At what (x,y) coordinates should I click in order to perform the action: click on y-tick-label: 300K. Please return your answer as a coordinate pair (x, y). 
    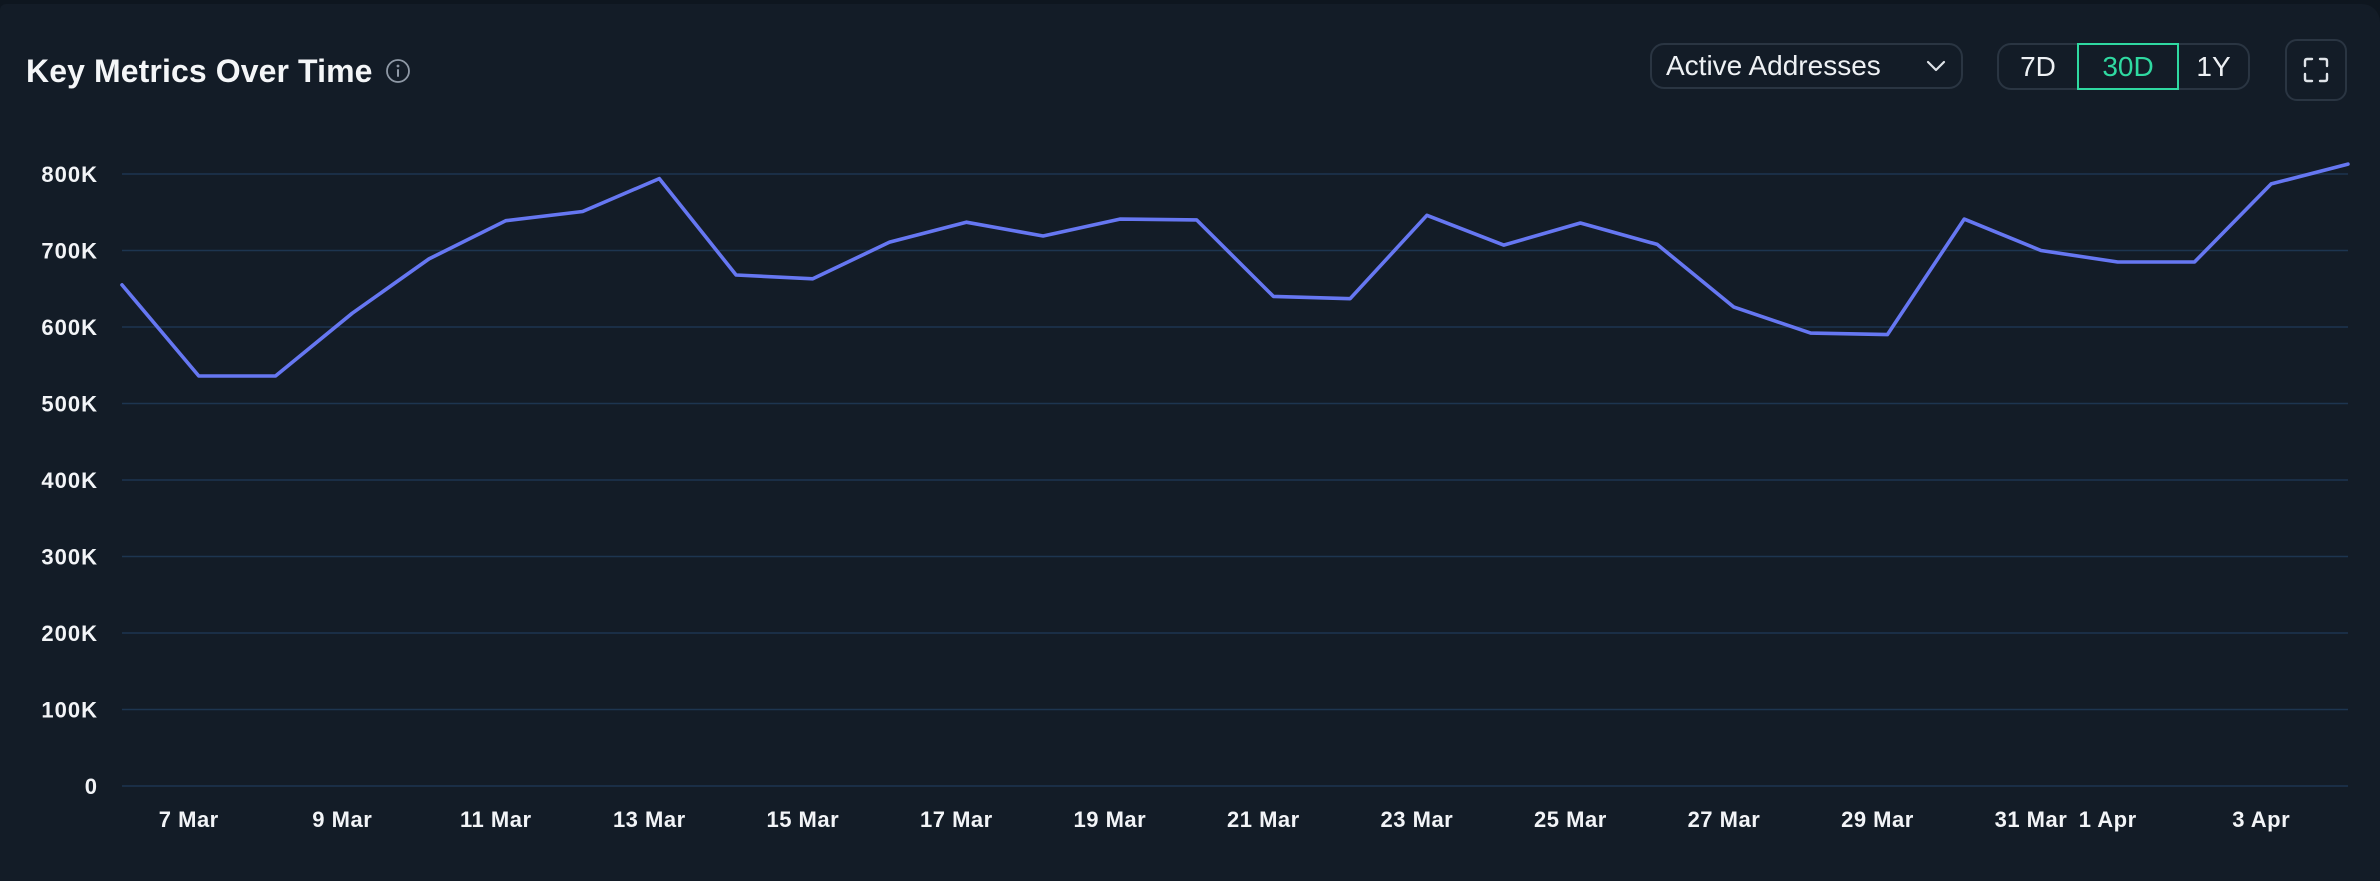
    Looking at the image, I should click on (69, 557).